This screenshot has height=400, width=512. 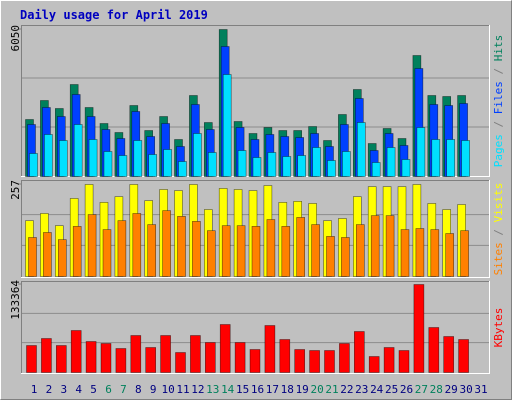 What do you see at coordinates (421, 389) in the screenshot?
I see `x-tick-label: 27` at bounding box center [421, 389].